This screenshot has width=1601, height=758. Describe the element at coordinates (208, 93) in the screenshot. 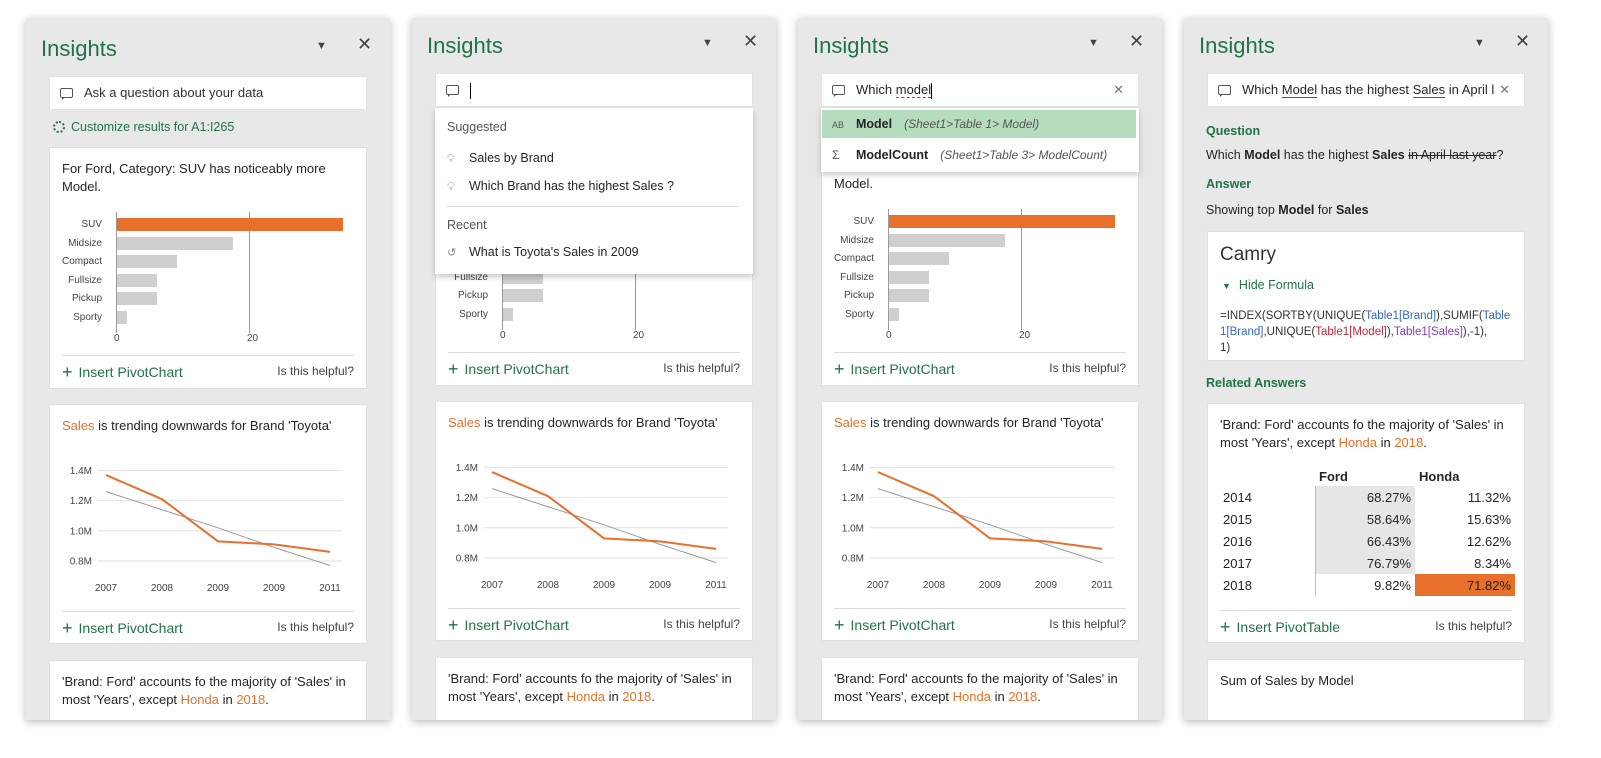

I see `search-input: Ask a question about your data` at that location.